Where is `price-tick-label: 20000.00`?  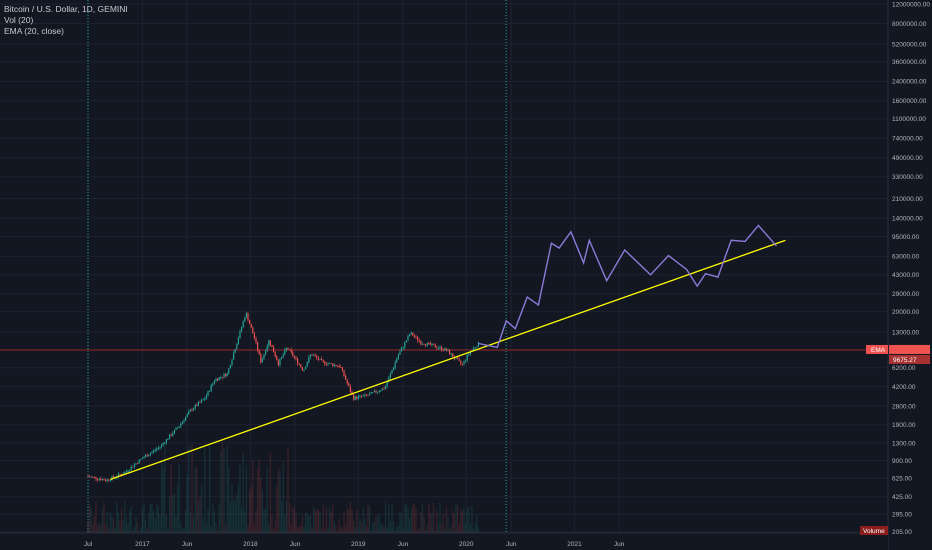
price-tick-label: 20000.00 is located at coordinates (905, 312).